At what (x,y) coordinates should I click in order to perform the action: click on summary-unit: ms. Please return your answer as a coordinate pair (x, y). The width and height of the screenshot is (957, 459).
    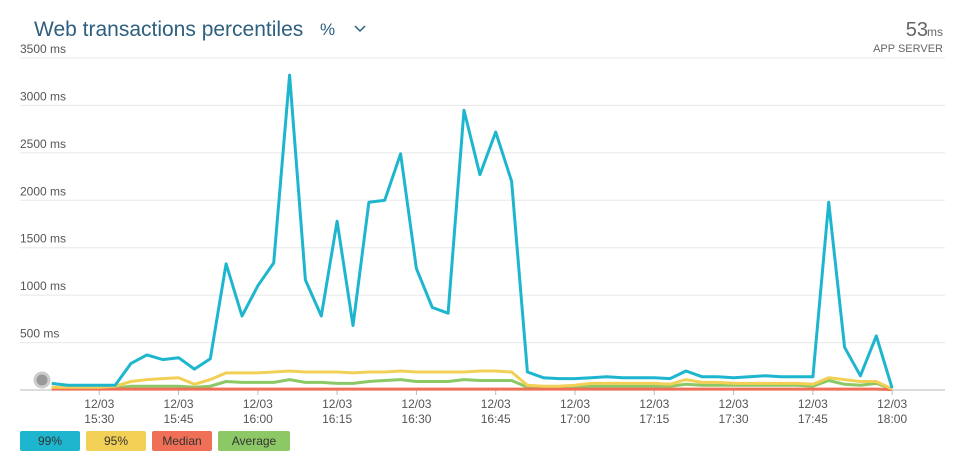
    Looking at the image, I should click on (935, 32).